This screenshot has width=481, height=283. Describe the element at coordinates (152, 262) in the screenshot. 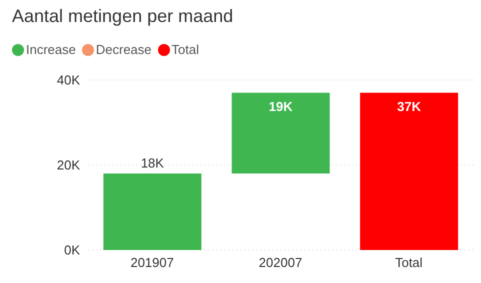

I see `x-tick-label: 201907` at that location.